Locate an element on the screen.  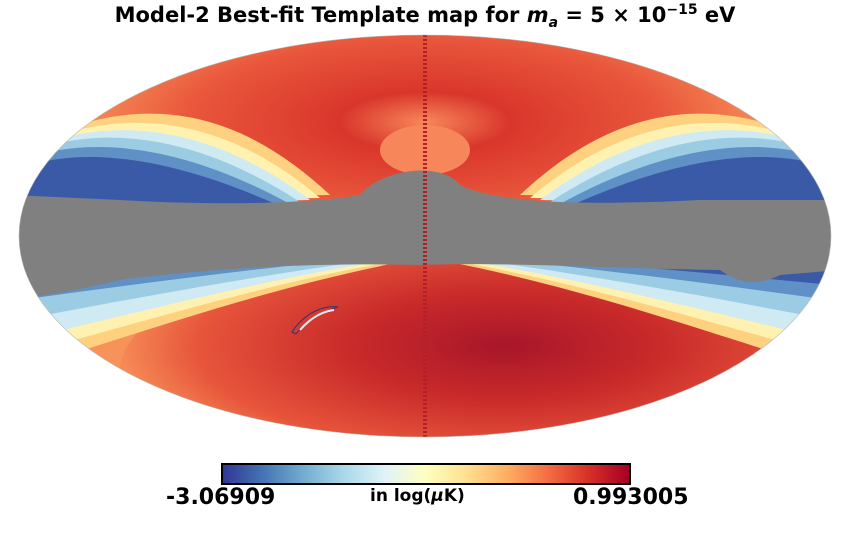
colorbar-unit-label: in log(μK) is located at coordinates (417, 496).